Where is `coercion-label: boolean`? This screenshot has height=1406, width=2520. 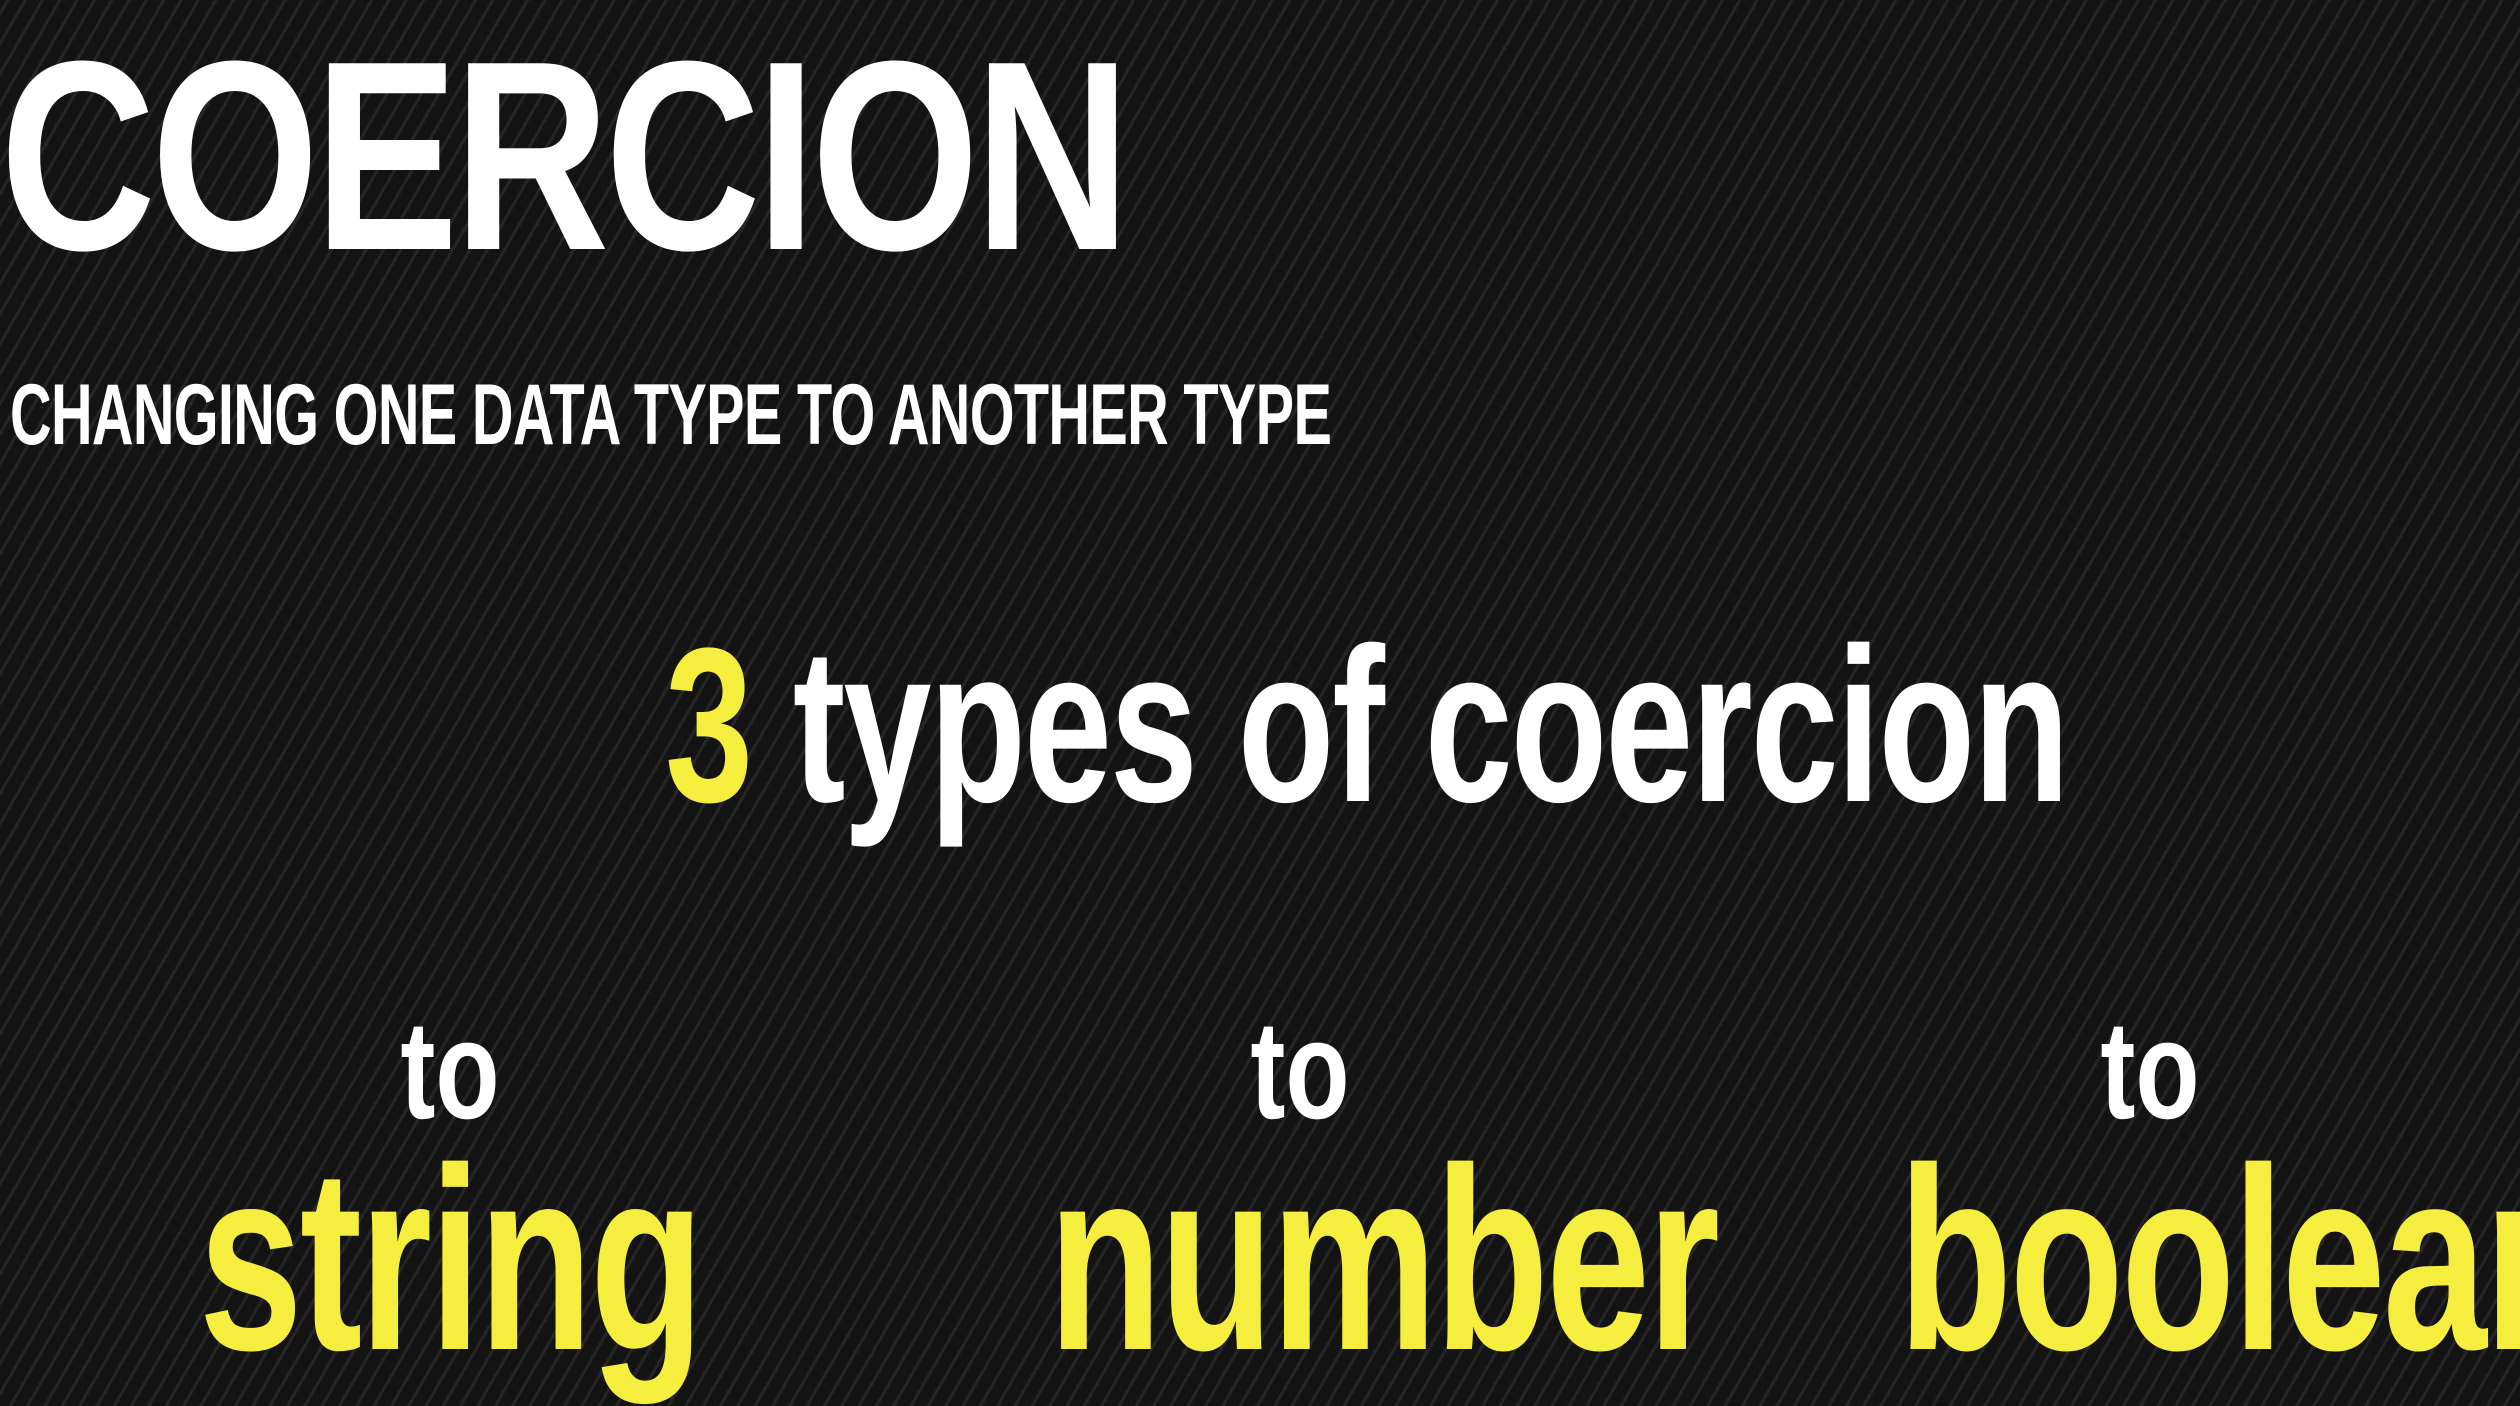 coercion-label: boolean is located at coordinates (2209, 1260).